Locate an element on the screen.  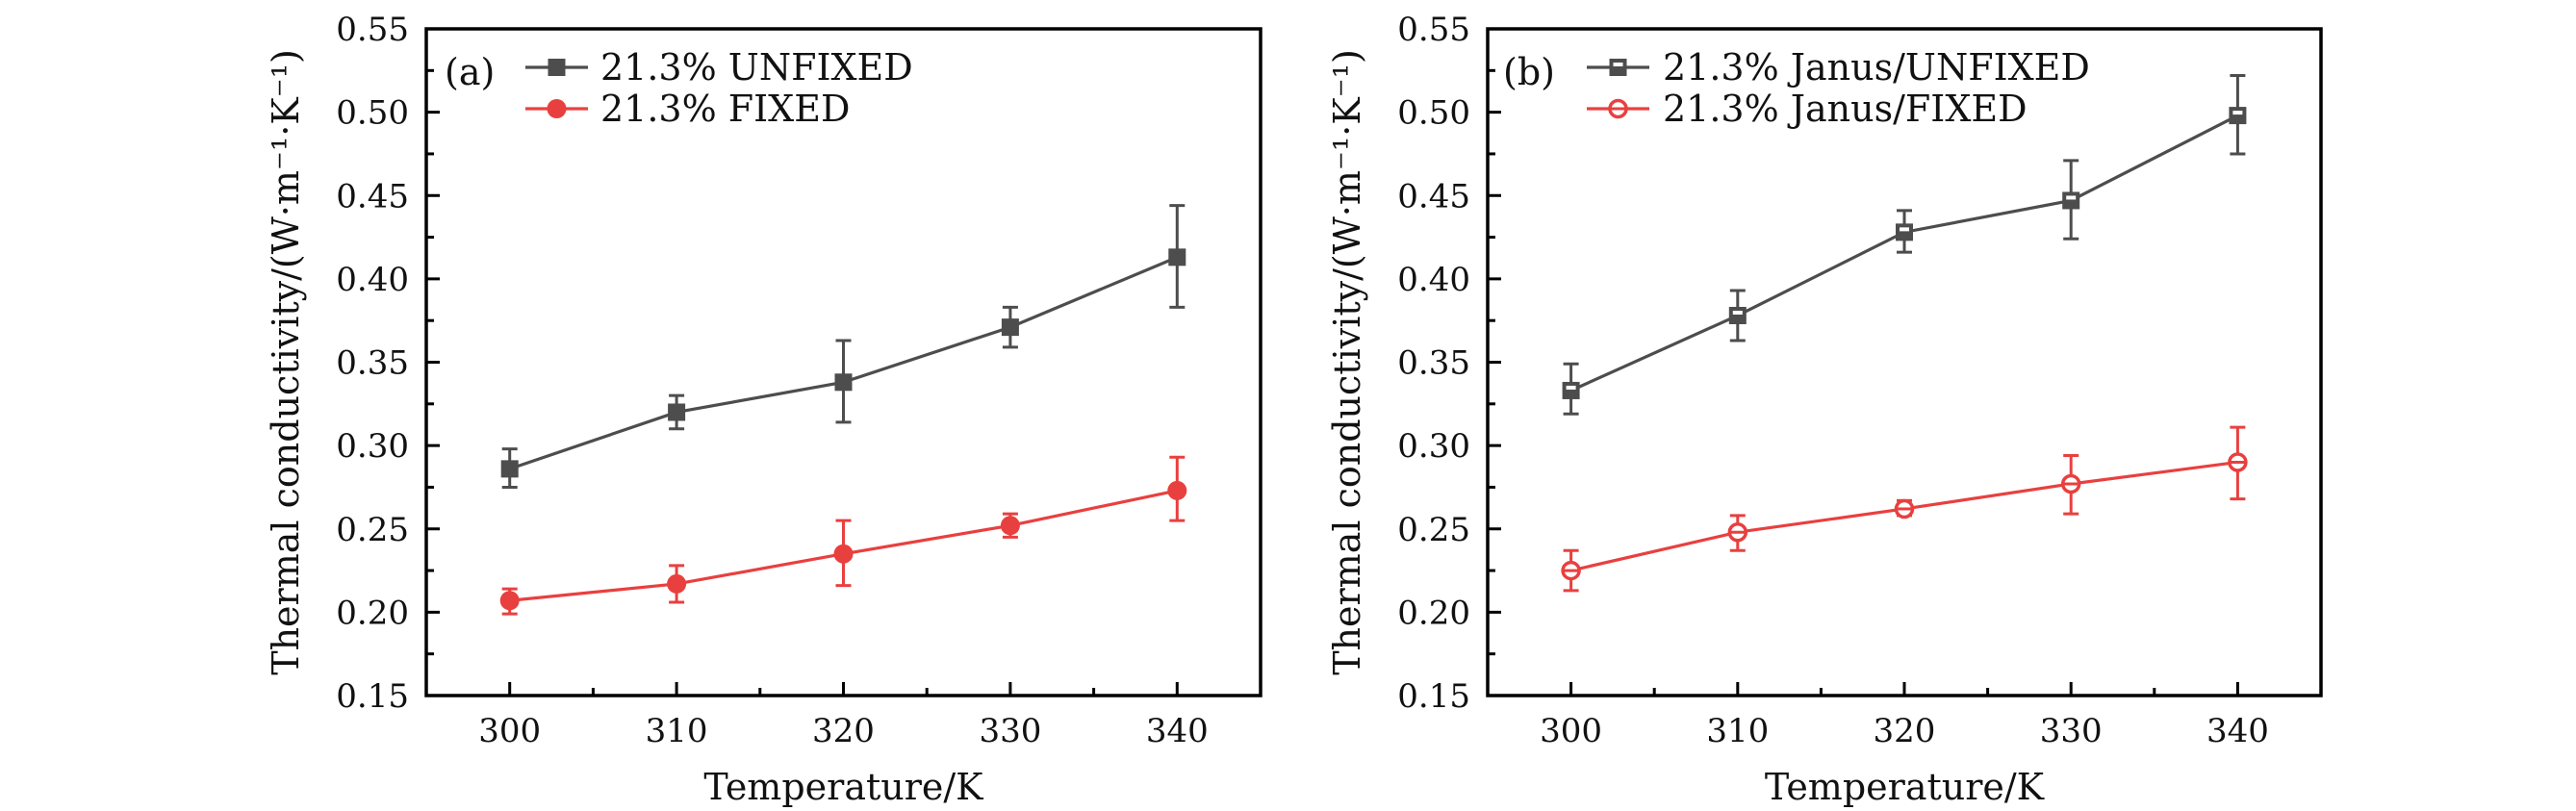
panel-label: (a) is located at coordinates (470, 72).